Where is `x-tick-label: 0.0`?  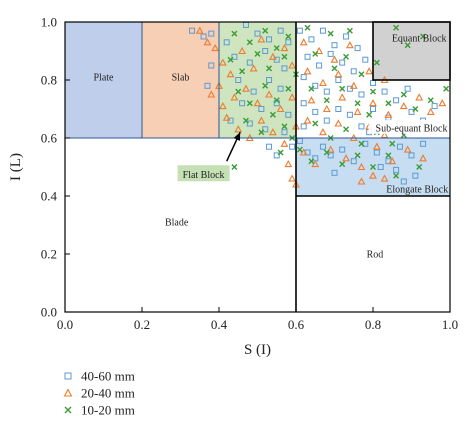
x-tick-label: 0.0 is located at coordinates (65, 324).